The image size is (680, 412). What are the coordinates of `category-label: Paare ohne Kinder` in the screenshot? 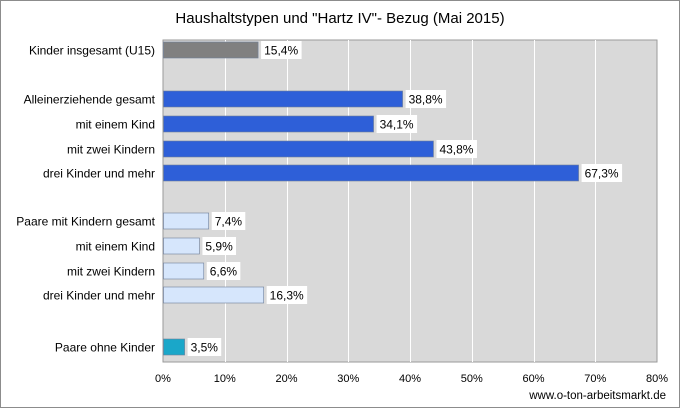 It's located at (105, 348).